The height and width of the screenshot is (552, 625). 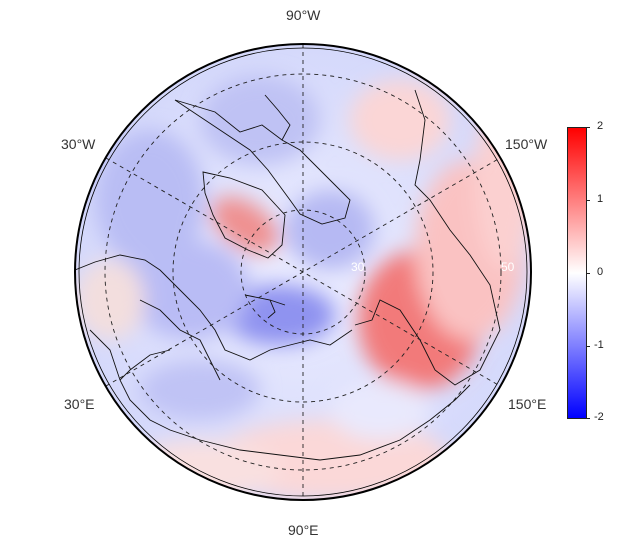 What do you see at coordinates (600, 126) in the screenshot?
I see `colorbar-tick-2: 2` at bounding box center [600, 126].